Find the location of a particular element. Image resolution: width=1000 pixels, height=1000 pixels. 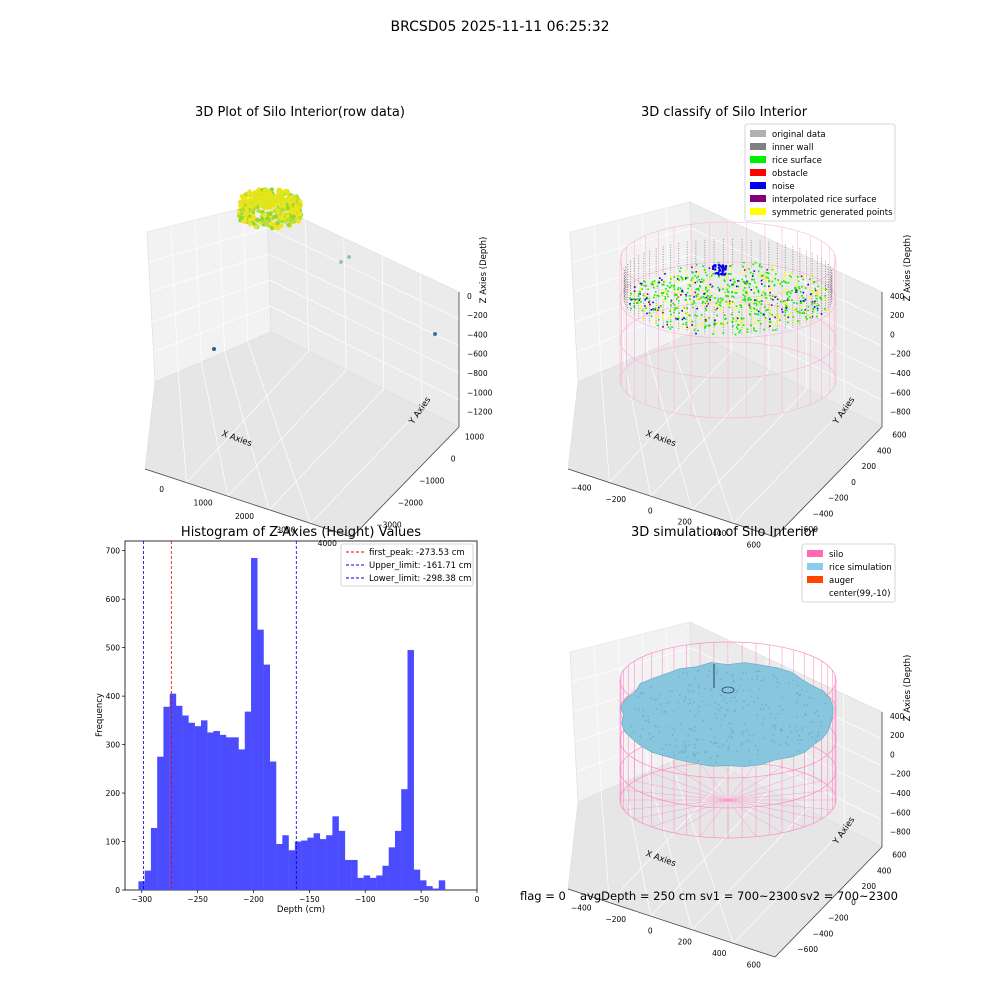

classify-silo-ring is located at coordinates (728, 380).